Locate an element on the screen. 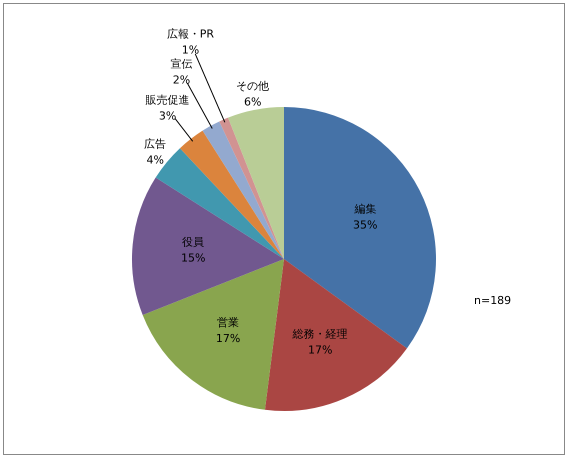 The height and width of the screenshot is (460, 568). data-label: 6% is located at coordinates (253, 102).